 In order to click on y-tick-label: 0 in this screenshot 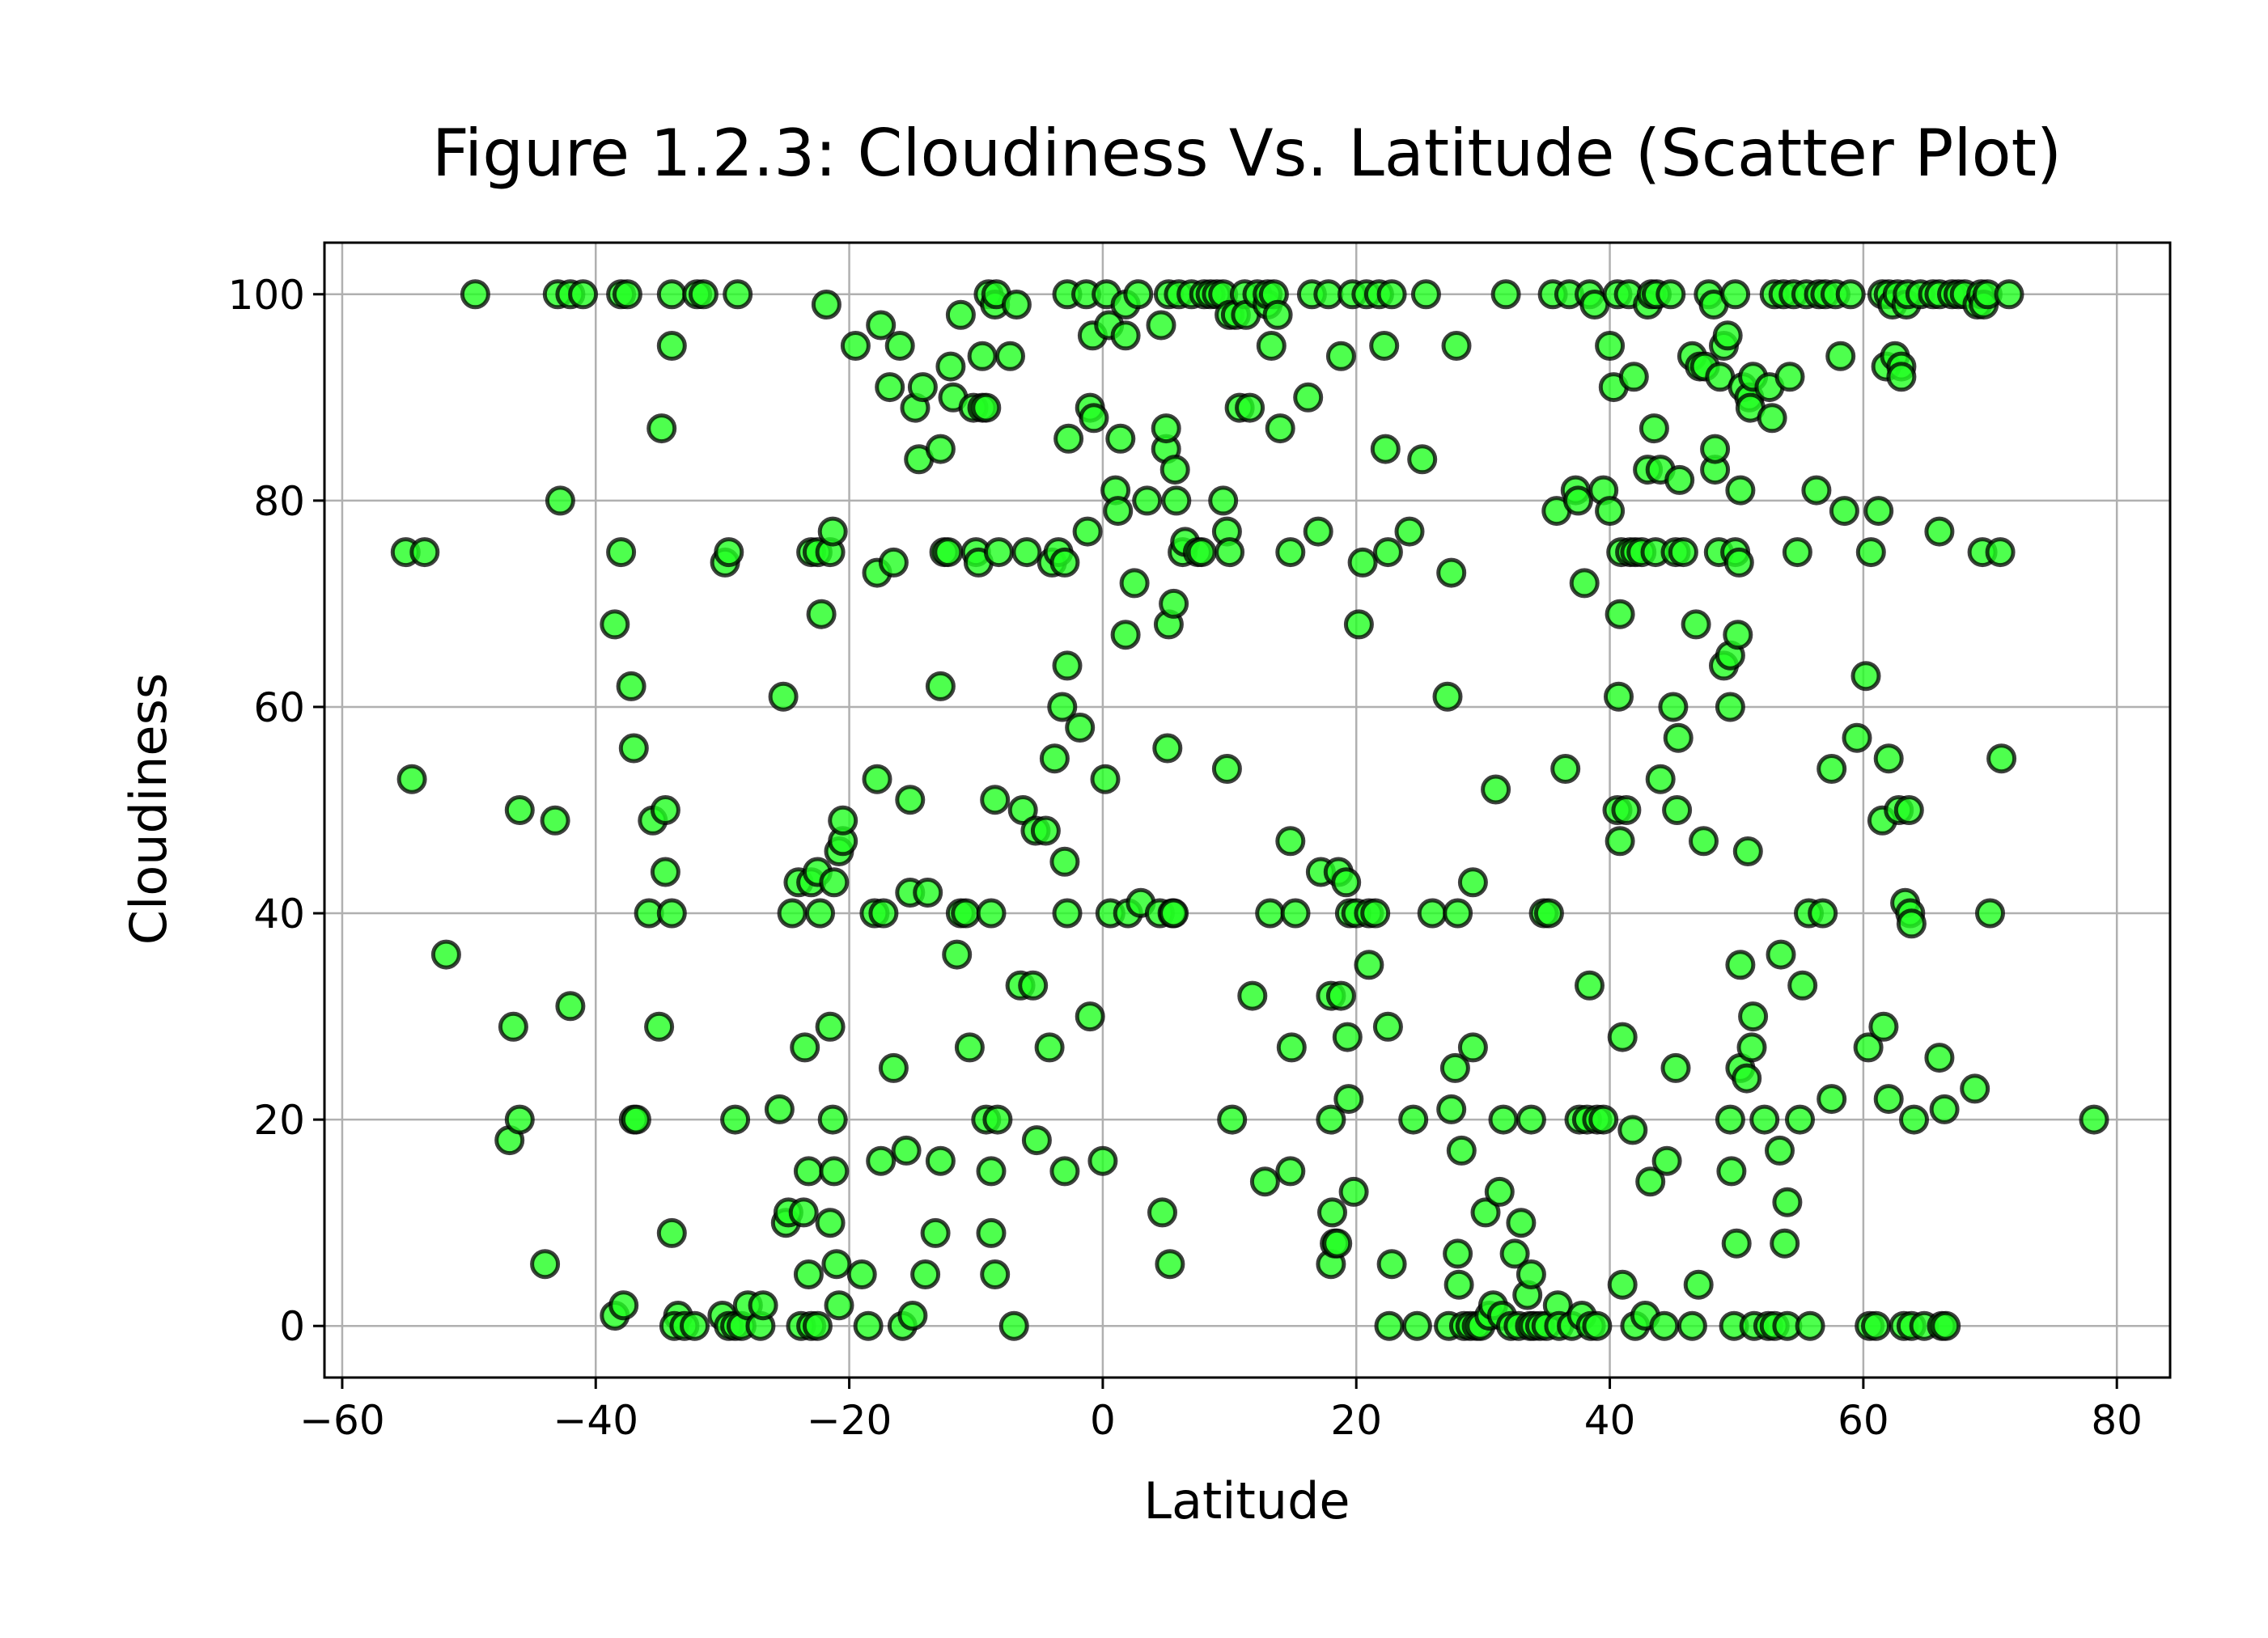, I will do `click(292, 1326)`.